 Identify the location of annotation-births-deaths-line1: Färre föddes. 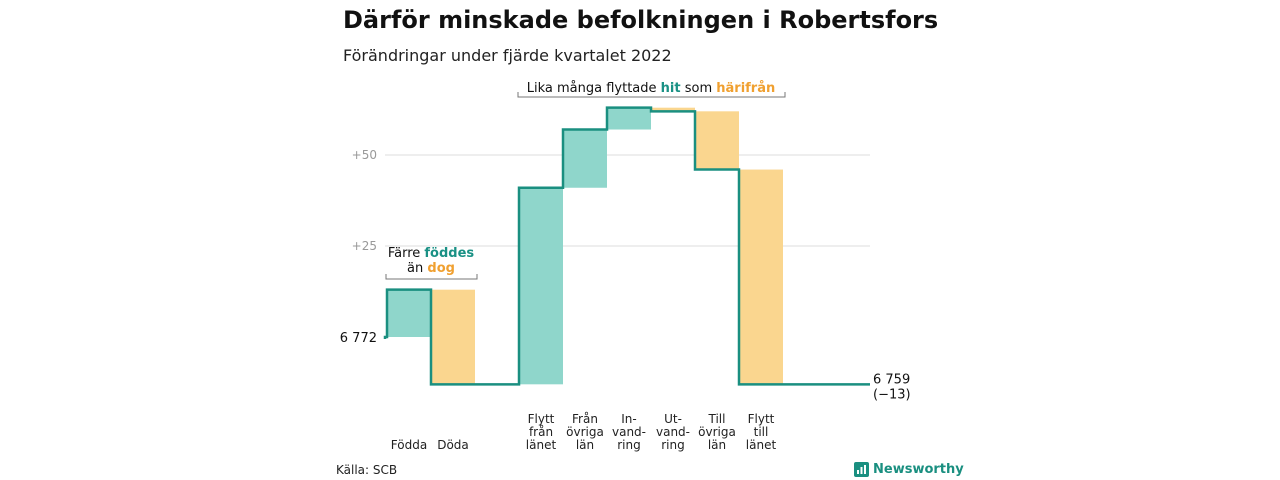
(431, 253).